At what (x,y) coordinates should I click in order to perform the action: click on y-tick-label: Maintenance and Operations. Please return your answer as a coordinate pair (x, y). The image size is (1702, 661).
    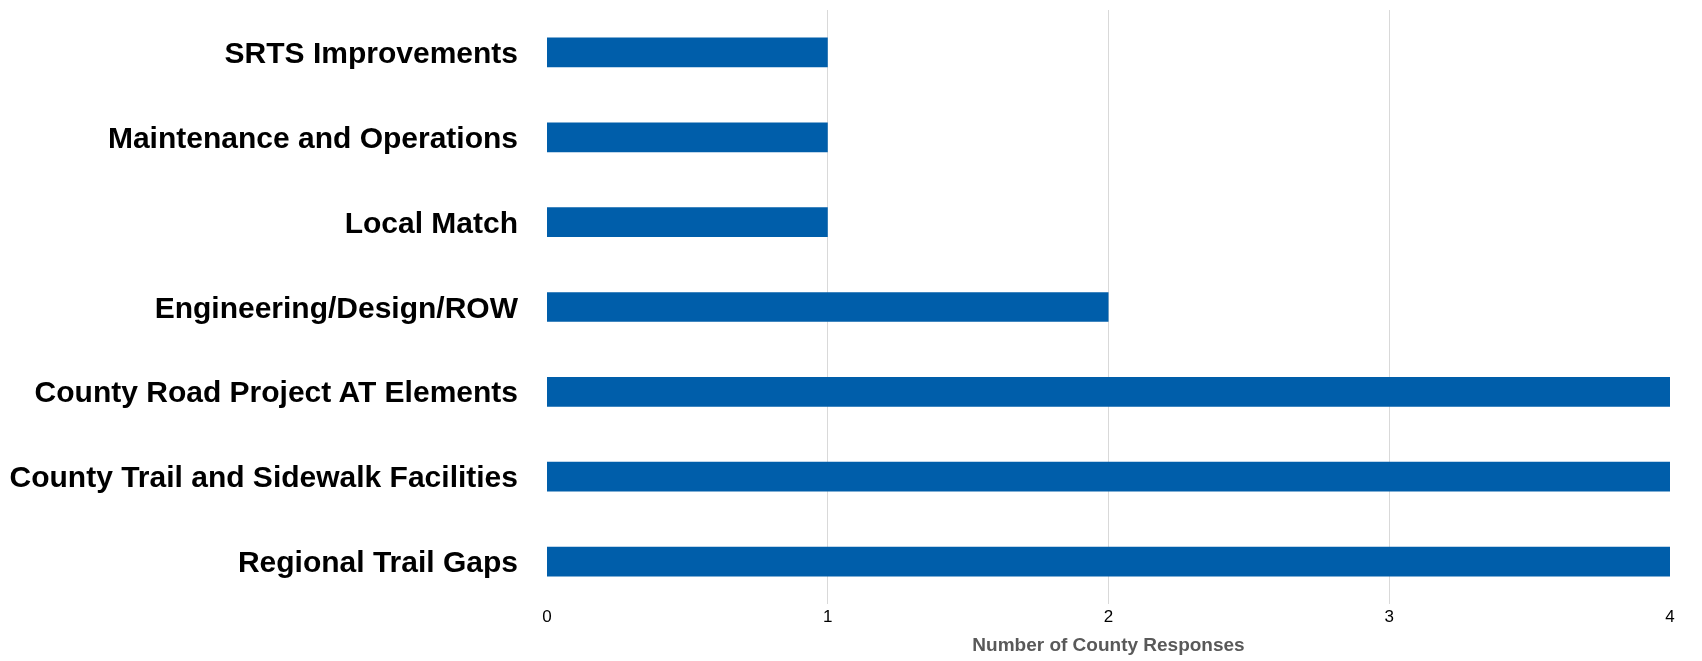
    Looking at the image, I should click on (312, 137).